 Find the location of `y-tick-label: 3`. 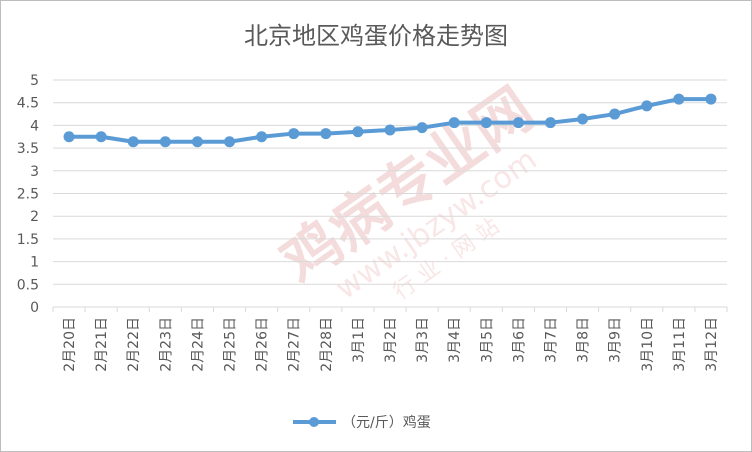

y-tick-label: 3 is located at coordinates (34, 172).